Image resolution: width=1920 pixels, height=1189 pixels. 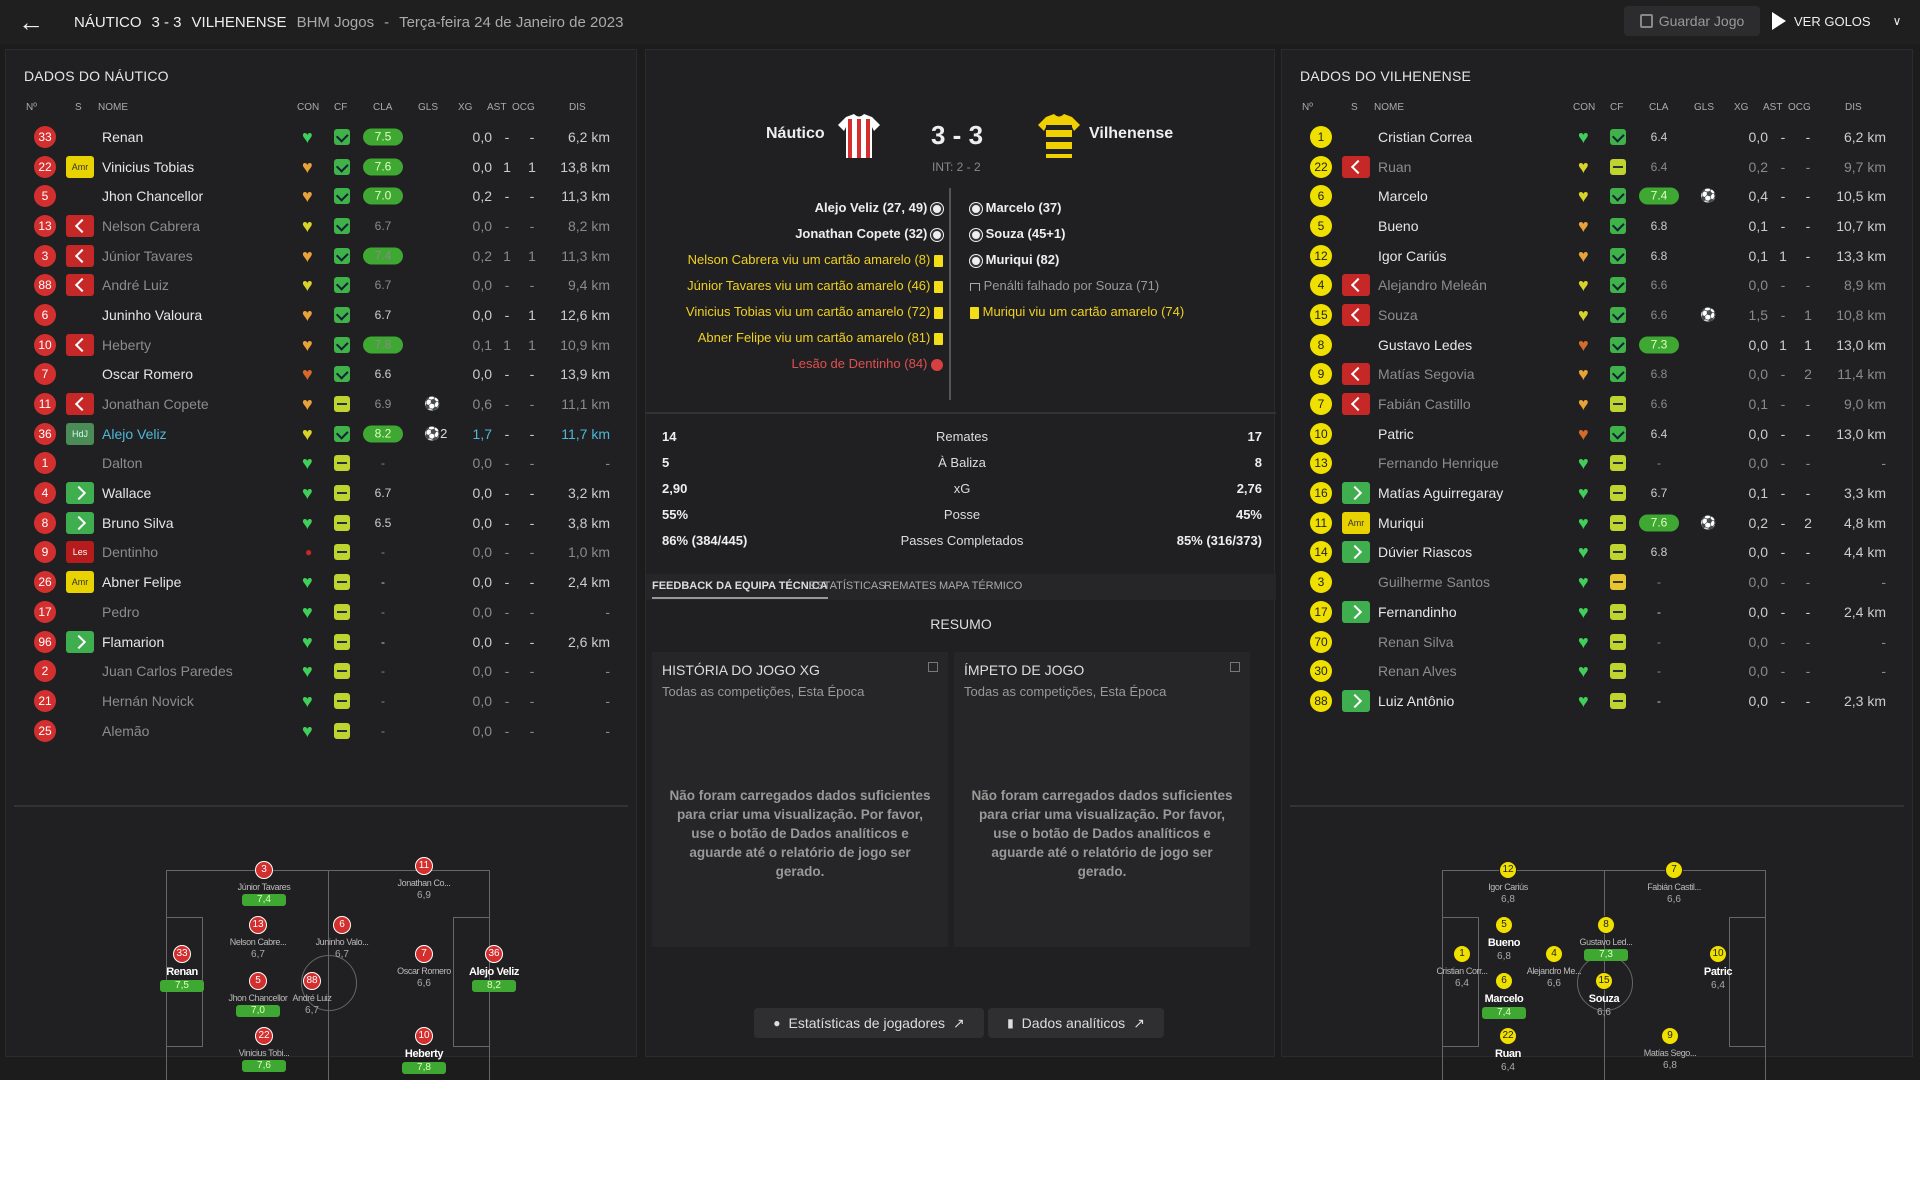 I want to click on player-name: Júnior Tavares, so click(x=147, y=255).